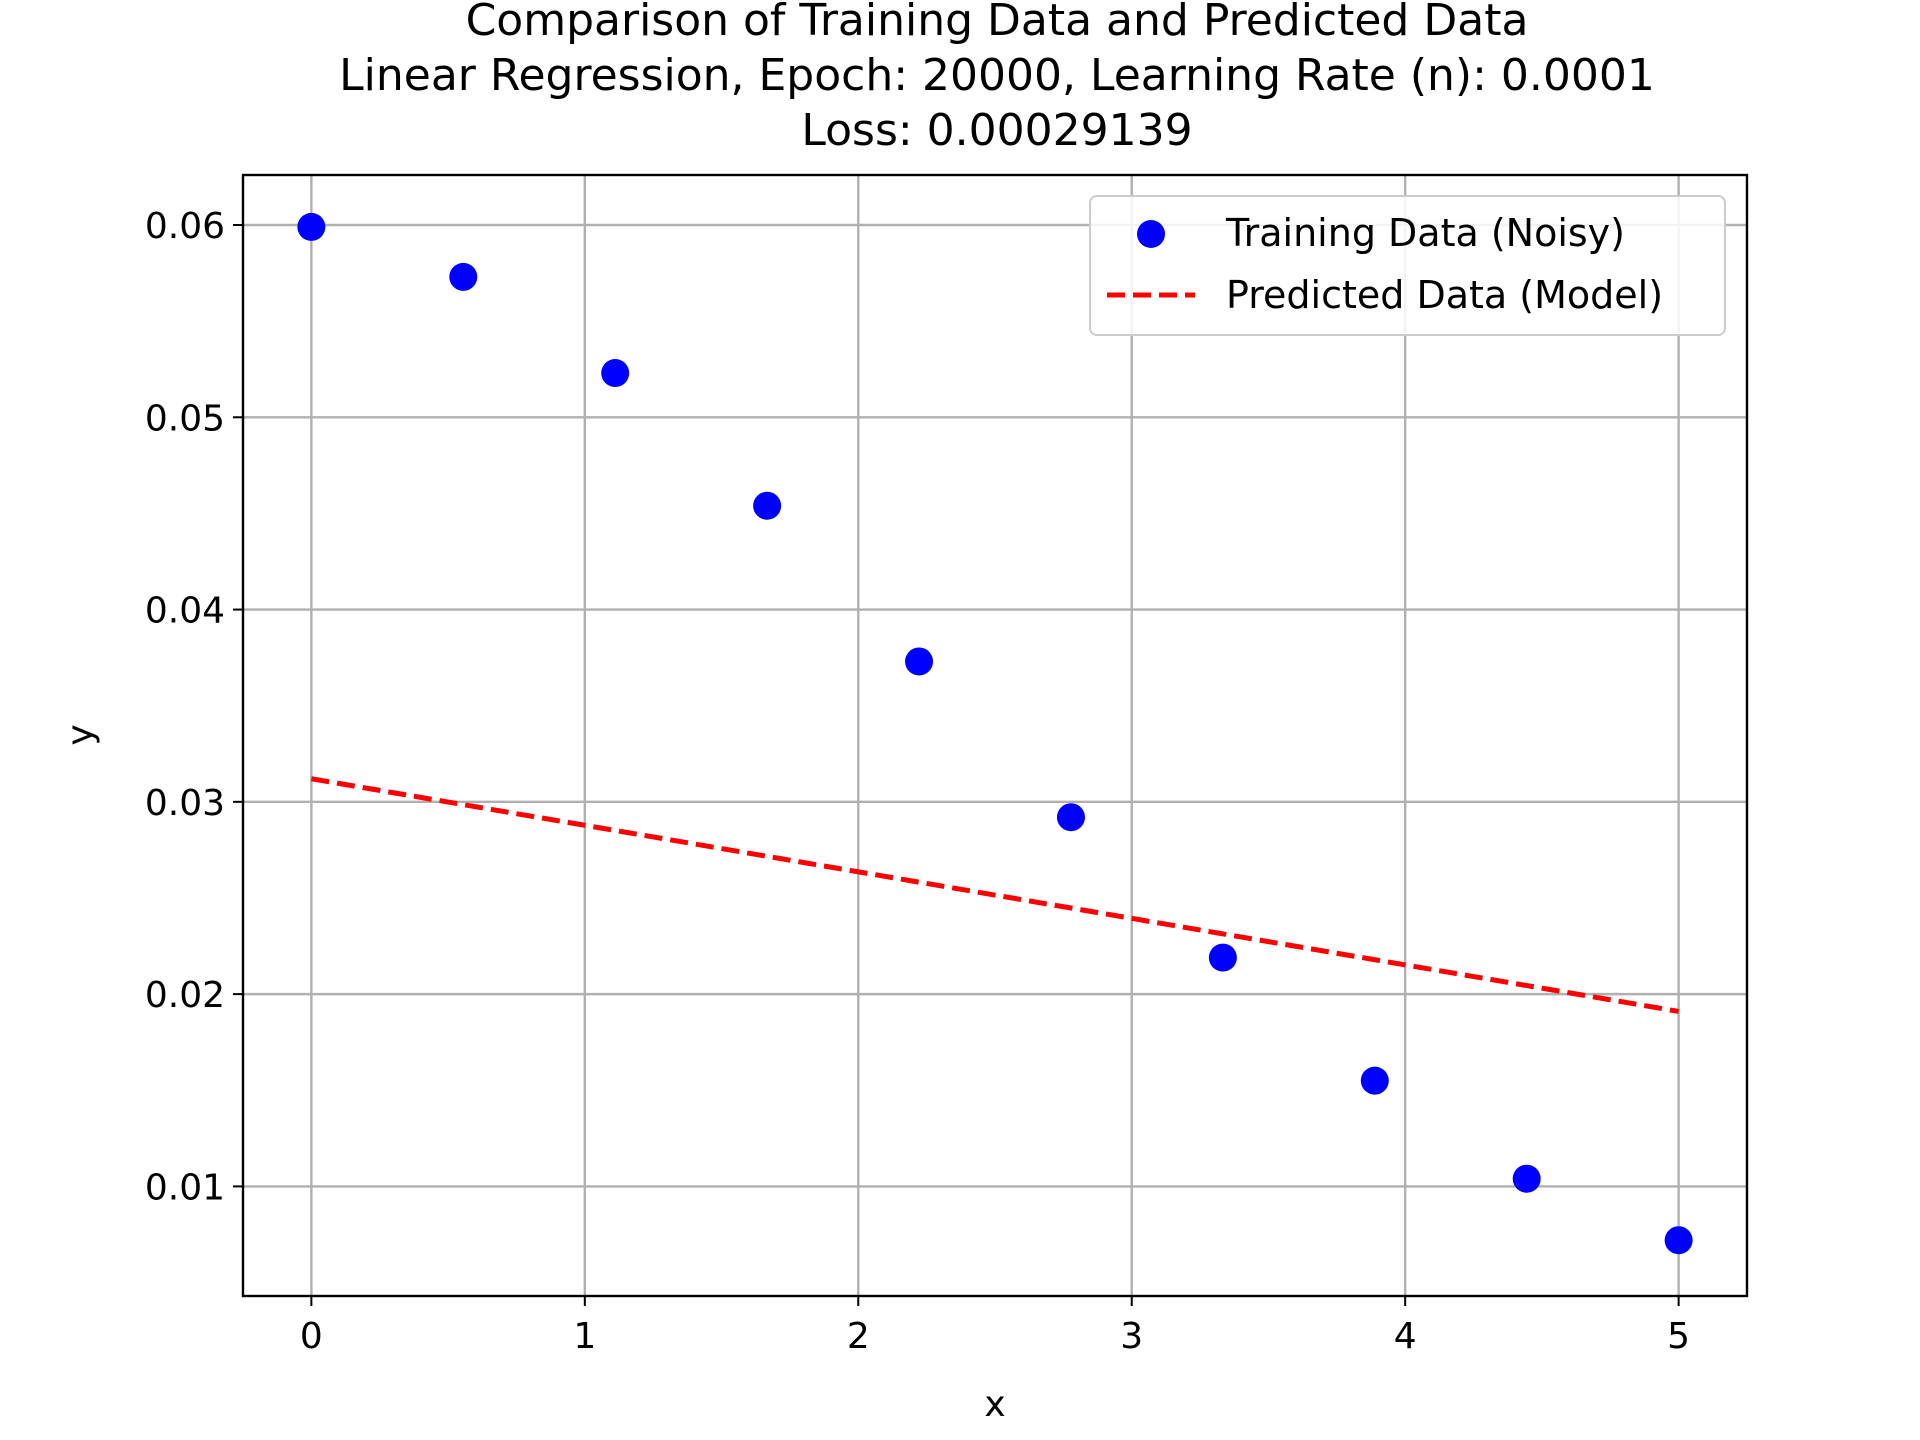  What do you see at coordinates (1131, 1336) in the screenshot?
I see `x-tick-label: 3` at bounding box center [1131, 1336].